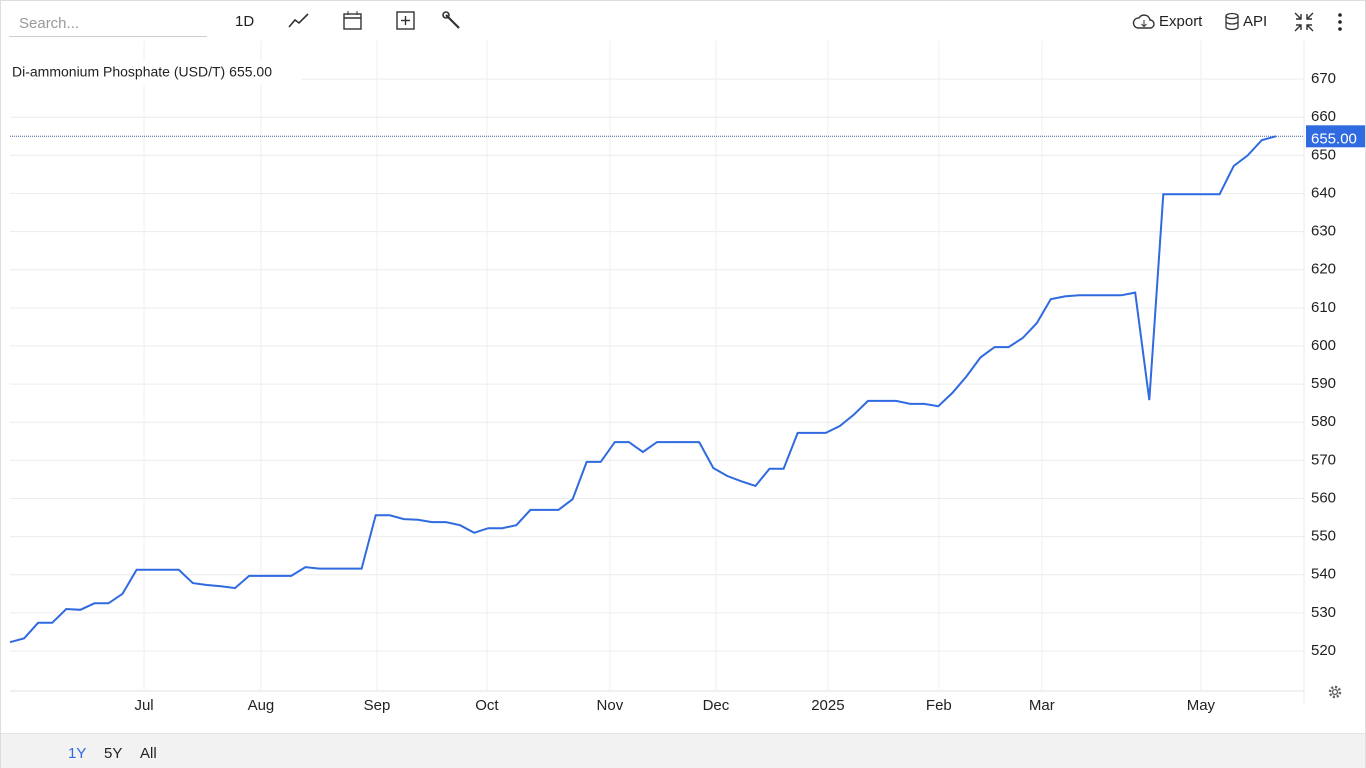 Image resolution: width=1366 pixels, height=768 pixels. I want to click on x-tick-label: Aug, so click(261, 705).